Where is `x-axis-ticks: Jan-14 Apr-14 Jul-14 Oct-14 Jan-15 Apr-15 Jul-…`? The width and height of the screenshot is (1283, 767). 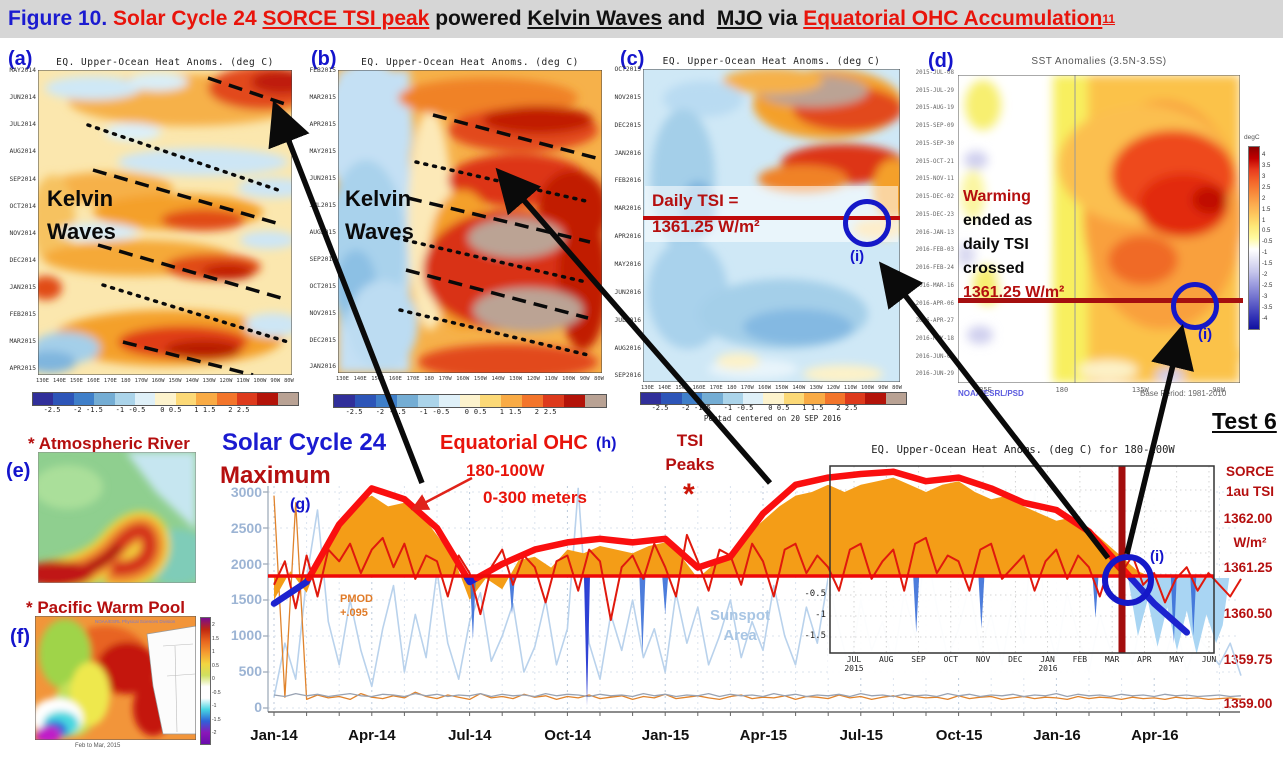 x-axis-ticks: Jan-14 Apr-14 Jul-14 Oct-14 Jan-15 Apr-15 Jul-… is located at coordinates (714, 735).